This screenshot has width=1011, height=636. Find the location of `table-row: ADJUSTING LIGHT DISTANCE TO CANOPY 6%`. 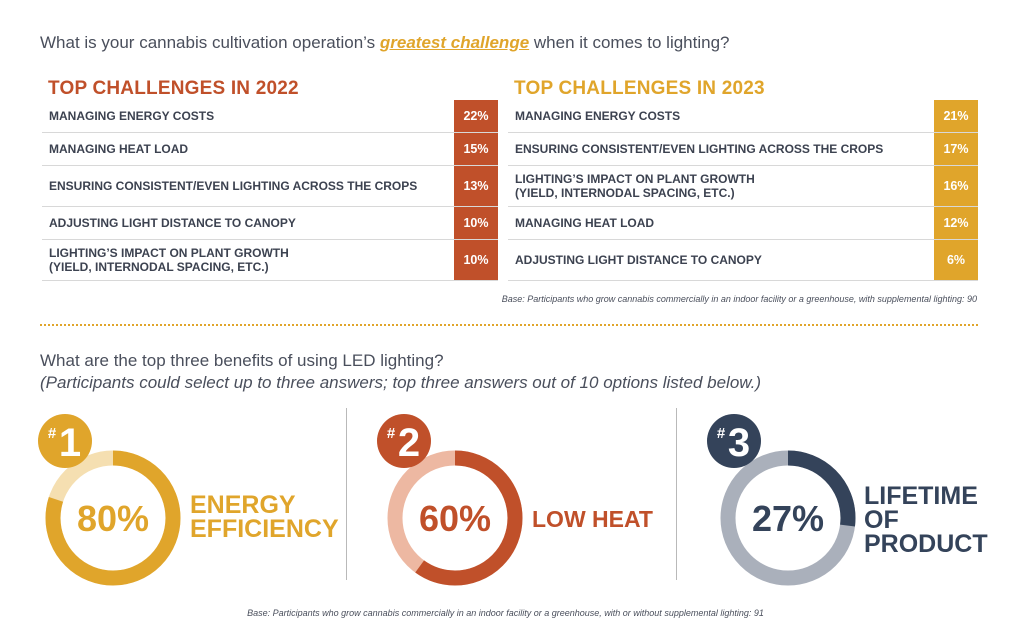

table-row: ADJUSTING LIGHT DISTANCE TO CANOPY 6% is located at coordinates (743, 260).